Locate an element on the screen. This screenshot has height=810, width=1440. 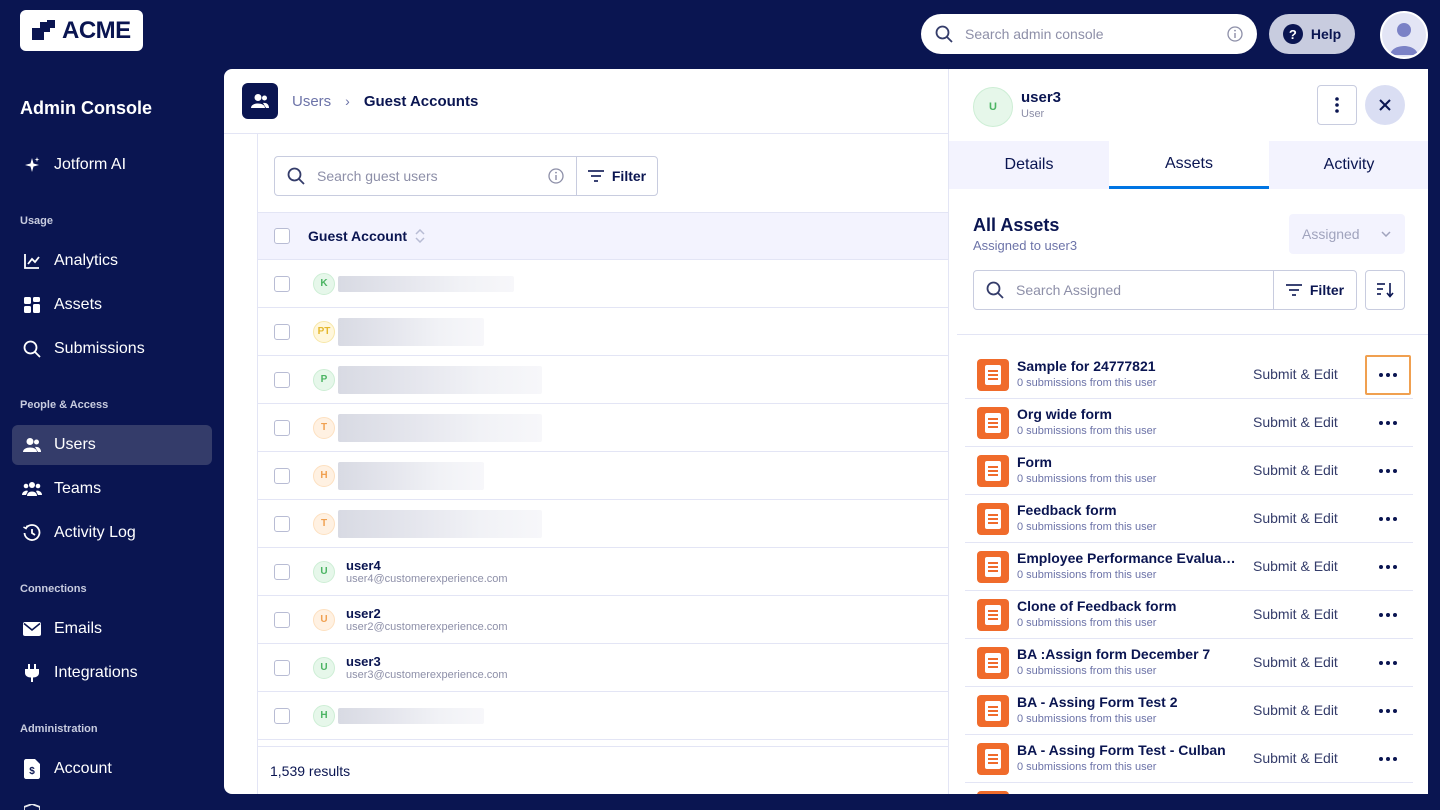
sidebar-item-account: $ Account is located at coordinates (112, 769).